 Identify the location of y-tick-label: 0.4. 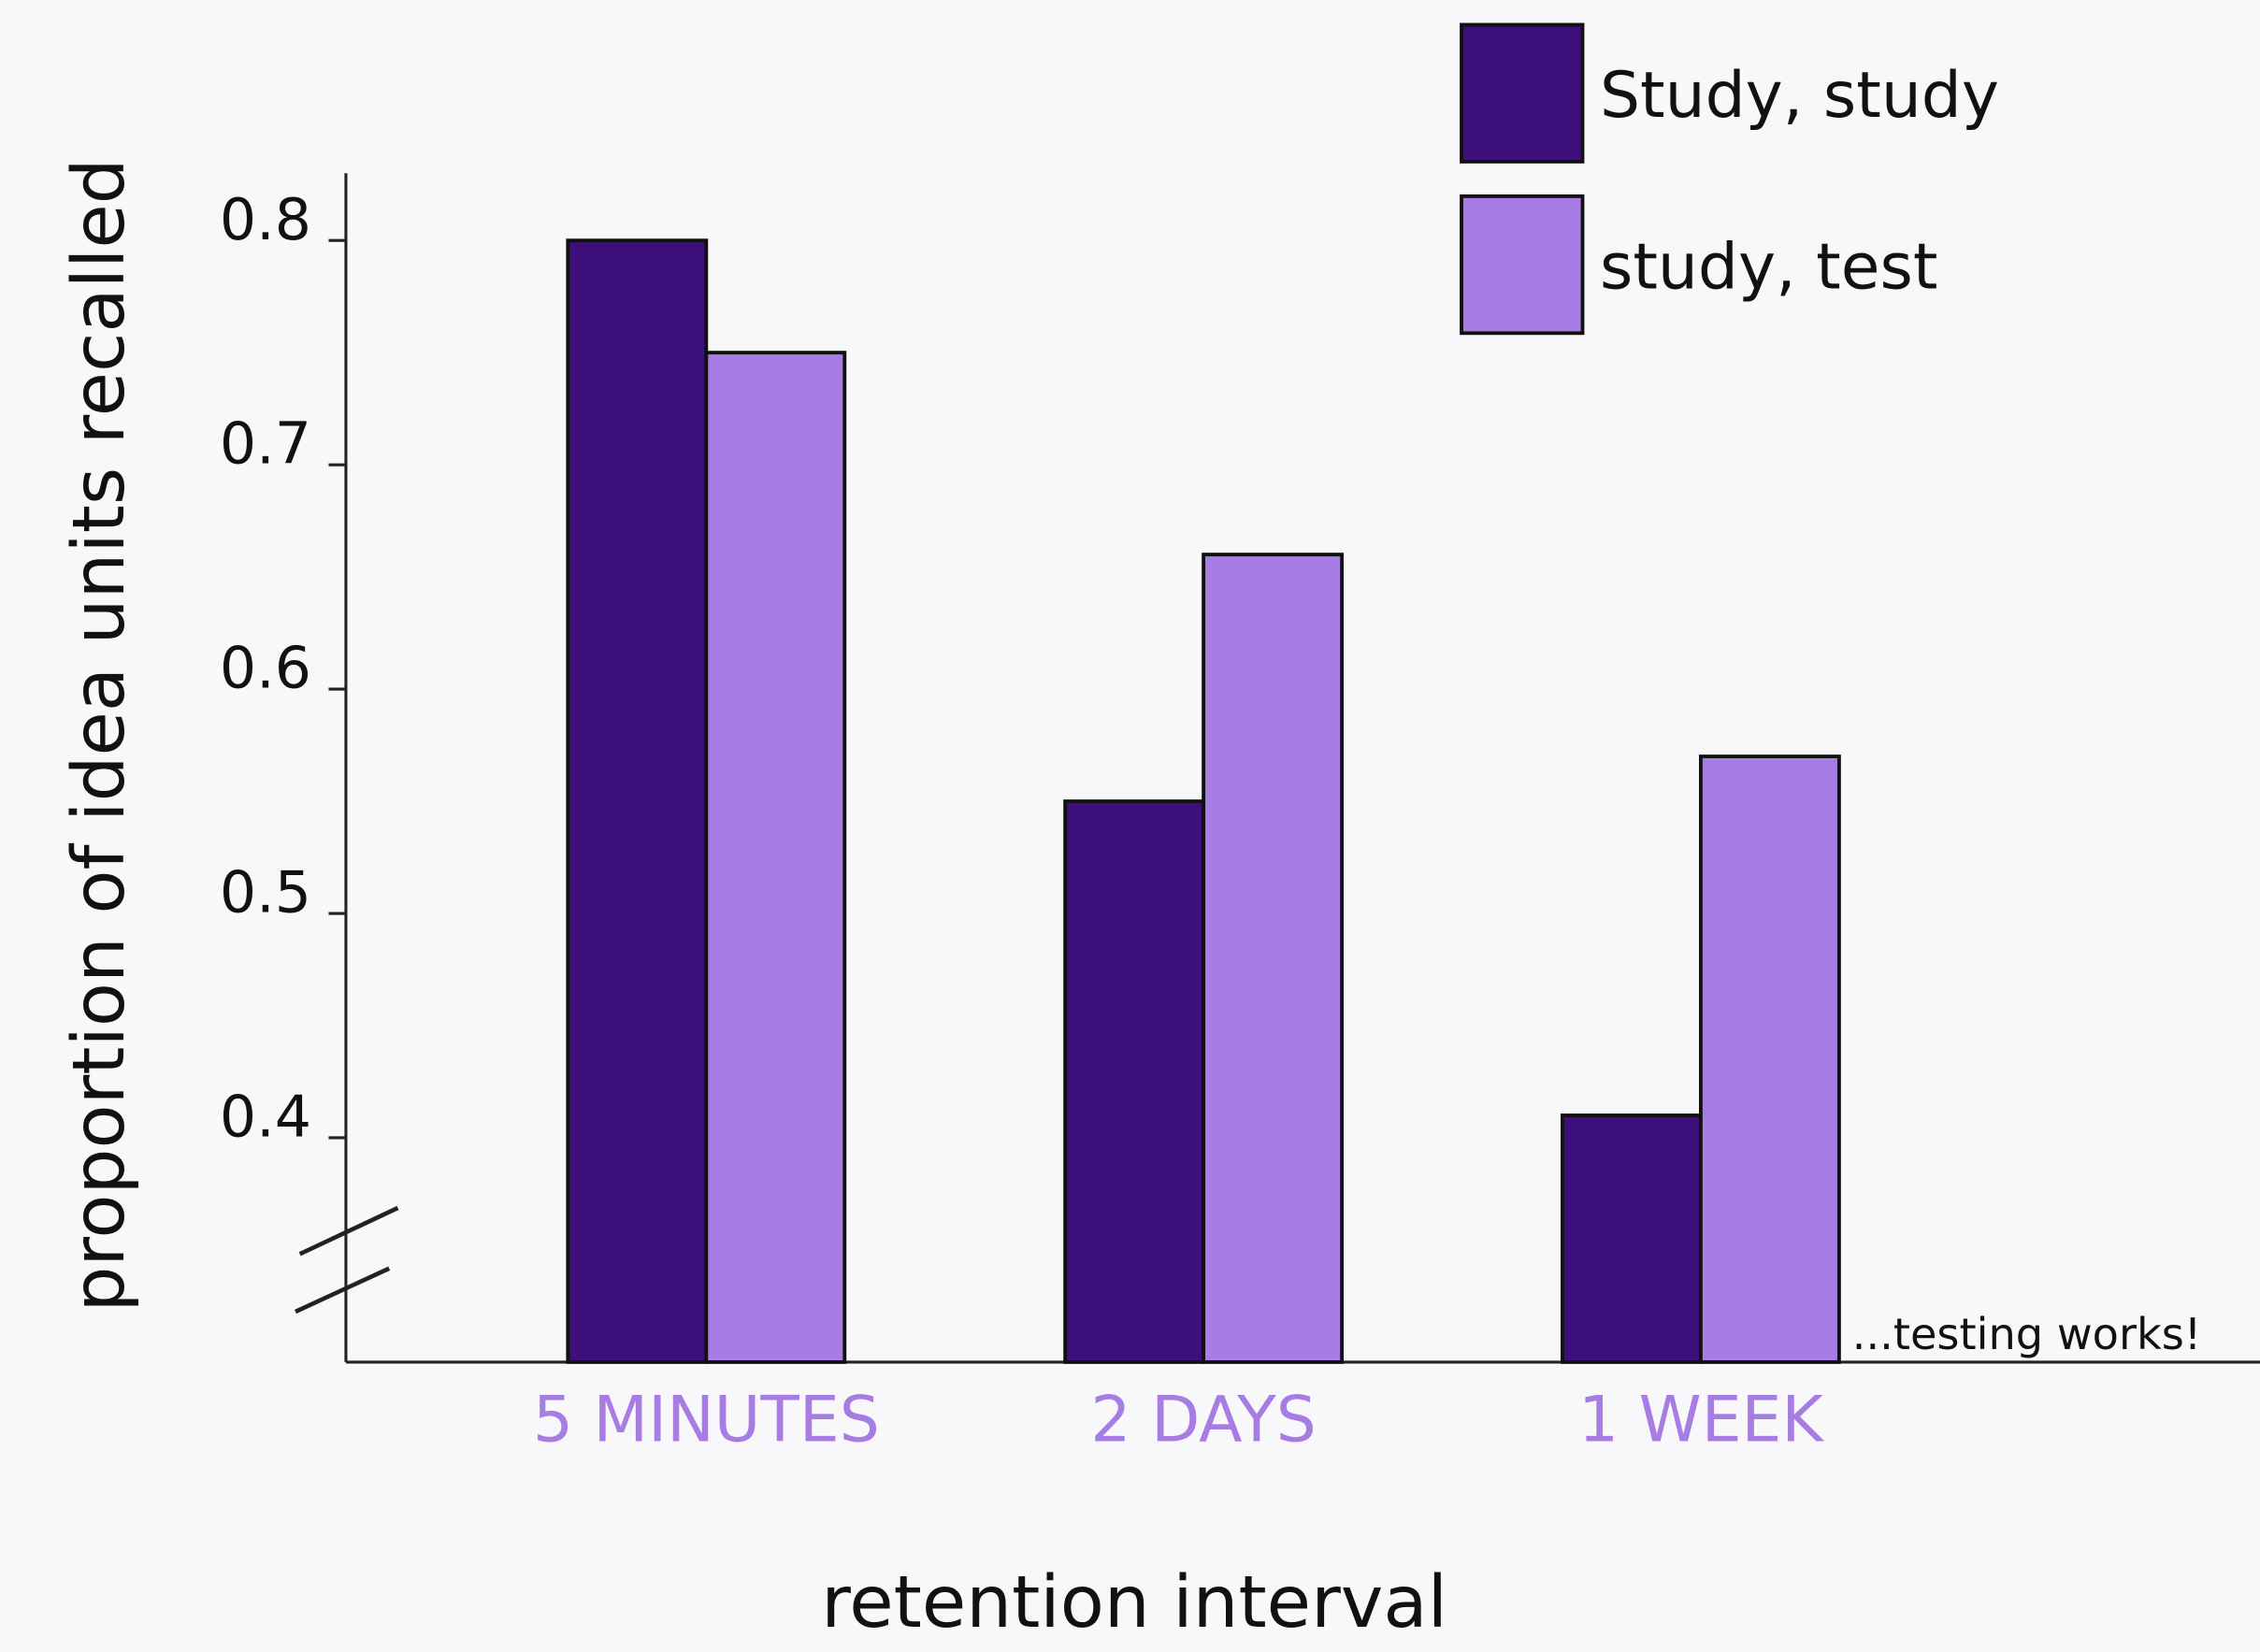
(265, 1117).